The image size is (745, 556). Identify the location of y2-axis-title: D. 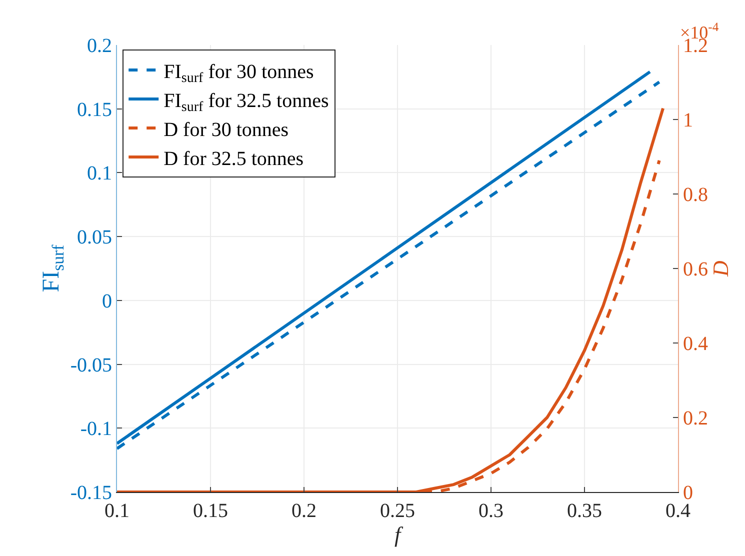
(720, 269).